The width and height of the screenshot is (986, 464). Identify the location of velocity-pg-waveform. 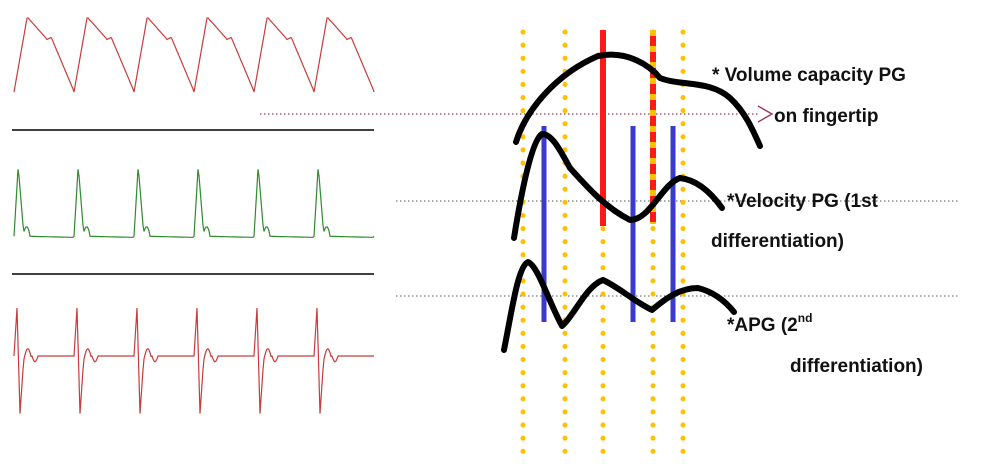
(194, 204).